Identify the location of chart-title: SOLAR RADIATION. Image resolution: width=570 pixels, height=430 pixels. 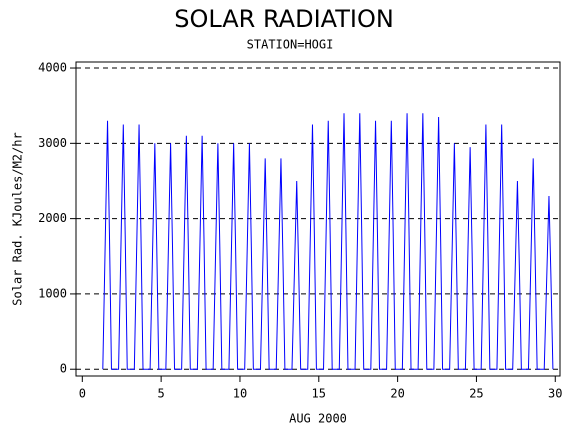
(284, 19).